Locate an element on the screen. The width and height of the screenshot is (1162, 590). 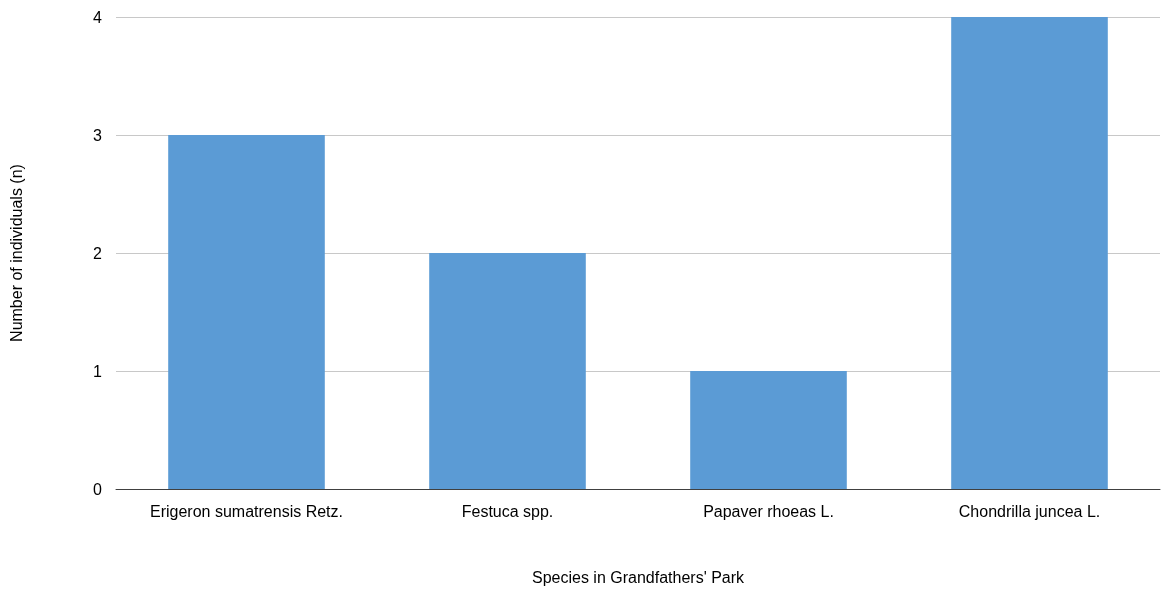
y-tick-label: 1 is located at coordinates (98, 371).